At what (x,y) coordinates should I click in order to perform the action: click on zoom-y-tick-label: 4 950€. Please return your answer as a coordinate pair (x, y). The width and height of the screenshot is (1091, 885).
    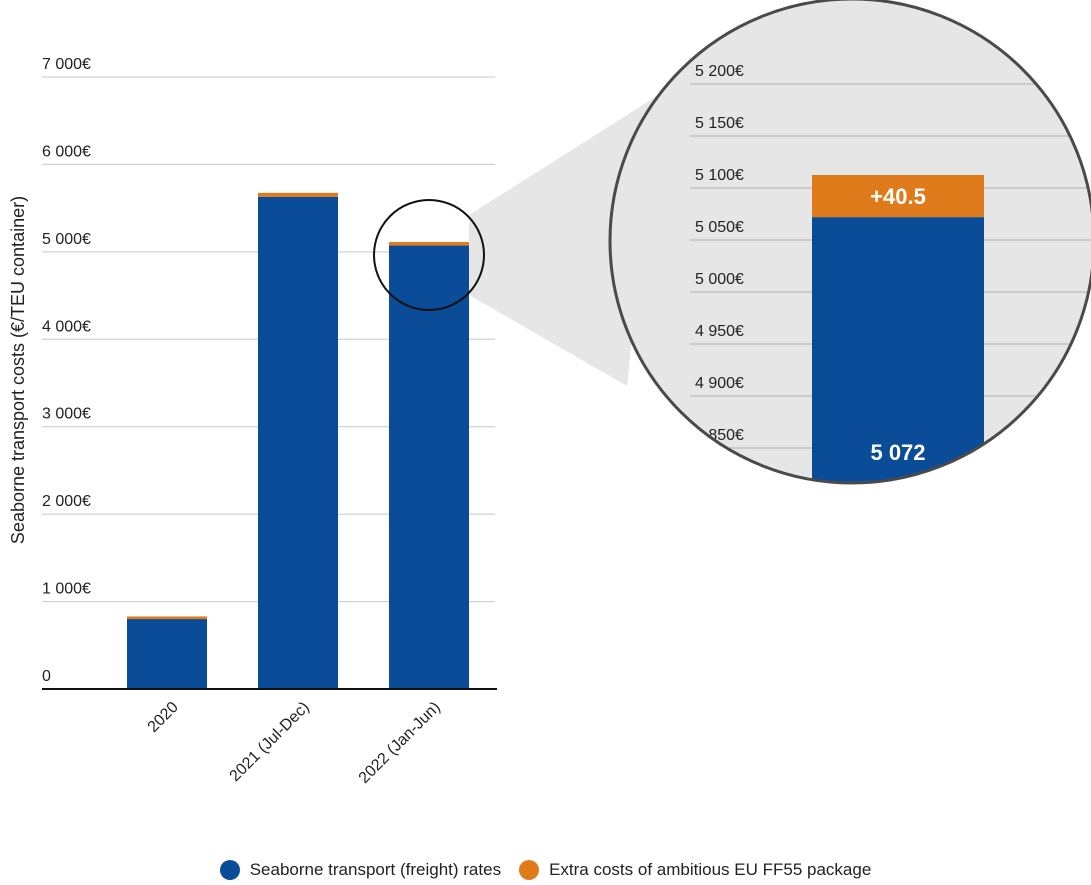
    Looking at the image, I should click on (719, 331).